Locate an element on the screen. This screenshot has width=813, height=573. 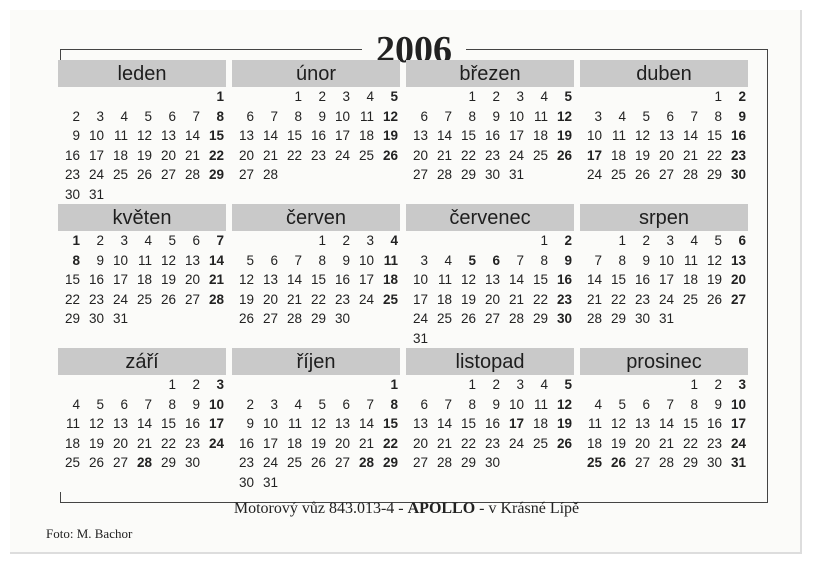
day-holiday: 8 is located at coordinates (220, 116).